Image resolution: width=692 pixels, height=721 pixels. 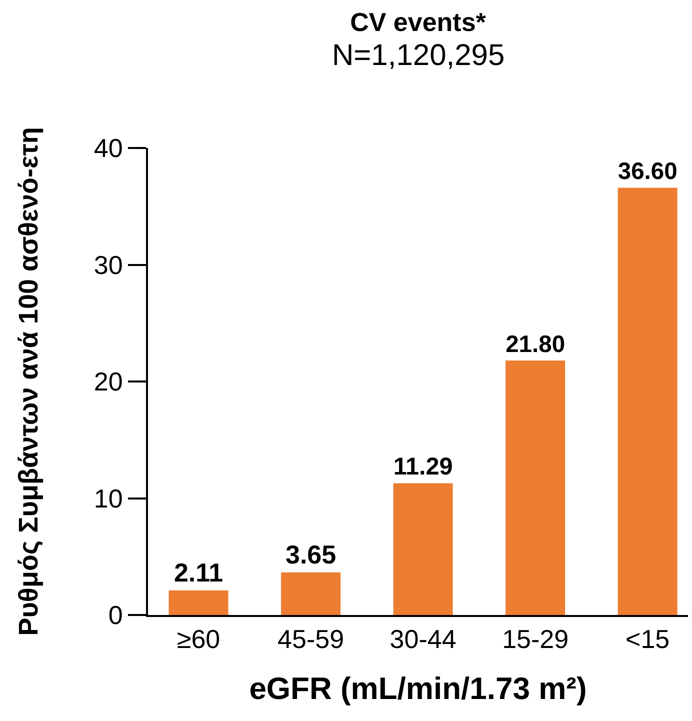 I want to click on y-tick-label: 10, so click(x=108, y=498).